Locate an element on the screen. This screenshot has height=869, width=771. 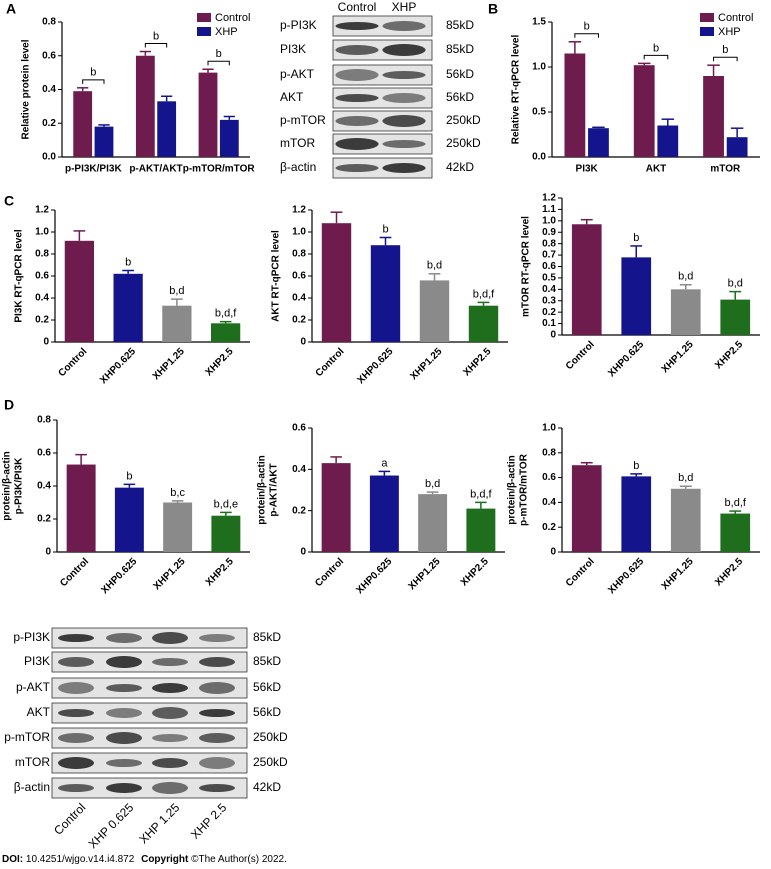
x-tick-label: XHP0.625 is located at coordinates (118, 366).